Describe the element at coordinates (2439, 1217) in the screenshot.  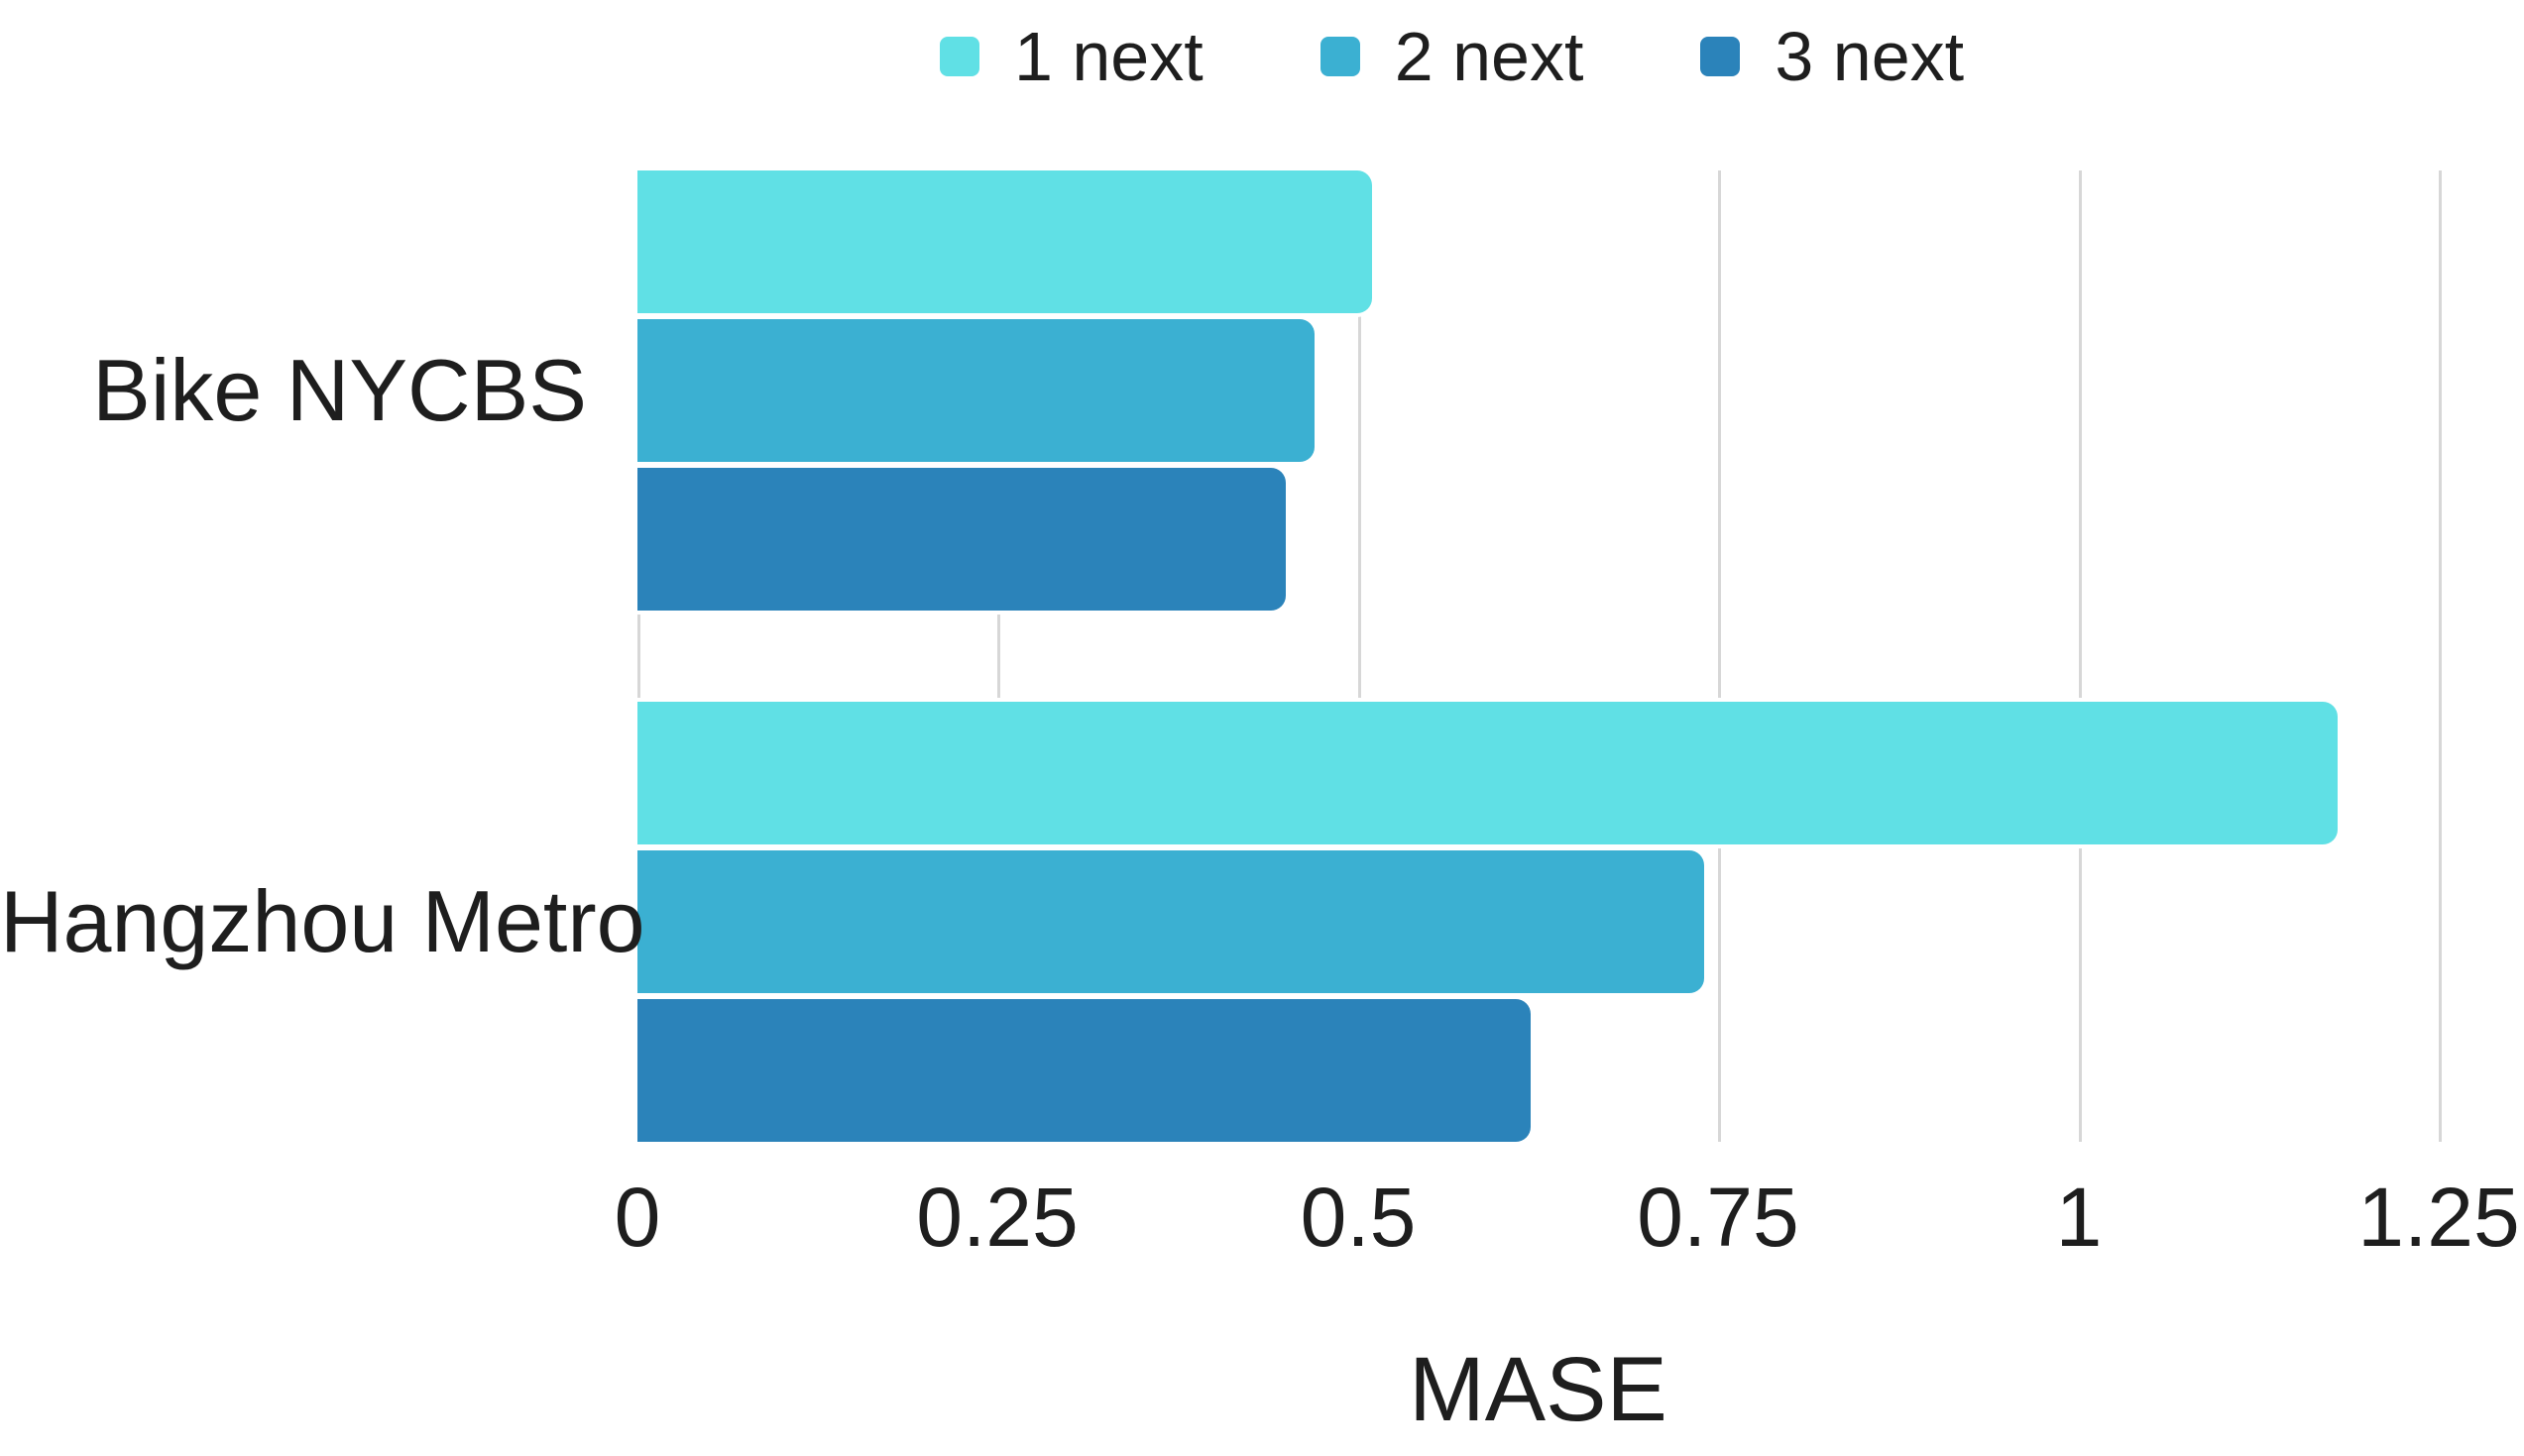
I see `x-tick-label-1.25: 1.25` at that location.